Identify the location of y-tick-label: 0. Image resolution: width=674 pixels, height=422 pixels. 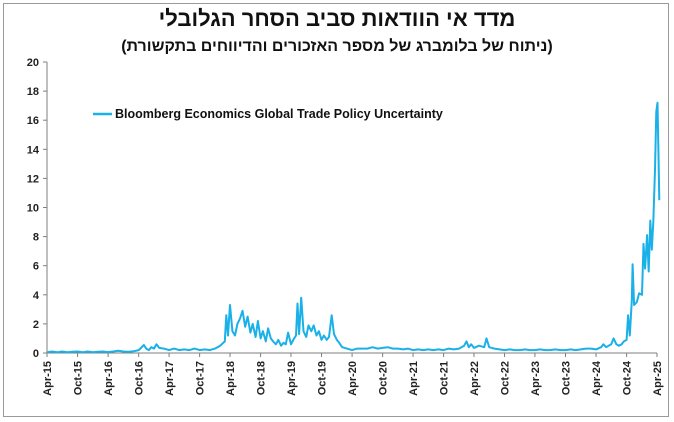
(36, 354).